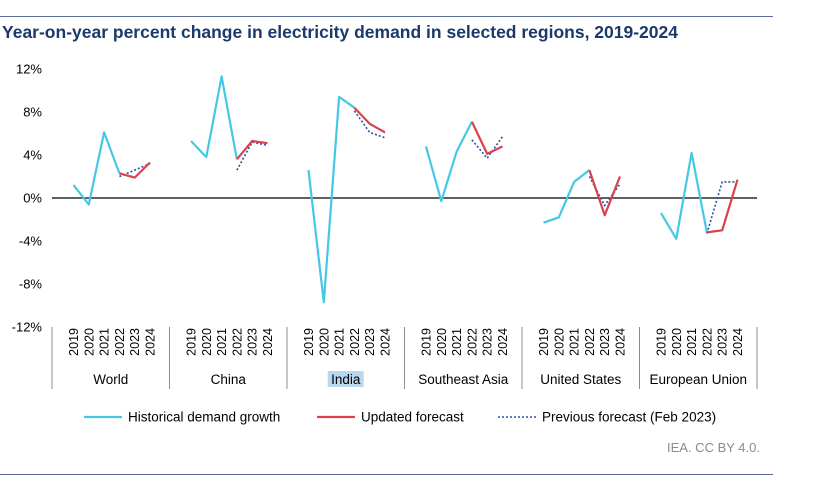 This screenshot has width=825, height=480. I want to click on historical-line-world, so click(96, 168).